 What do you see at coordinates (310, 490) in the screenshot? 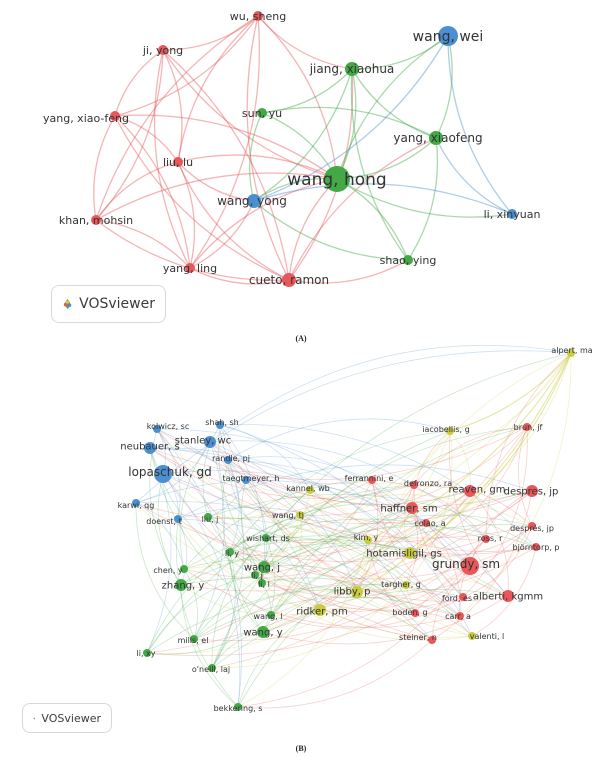
I see `node-kannel_wb` at bounding box center [310, 490].